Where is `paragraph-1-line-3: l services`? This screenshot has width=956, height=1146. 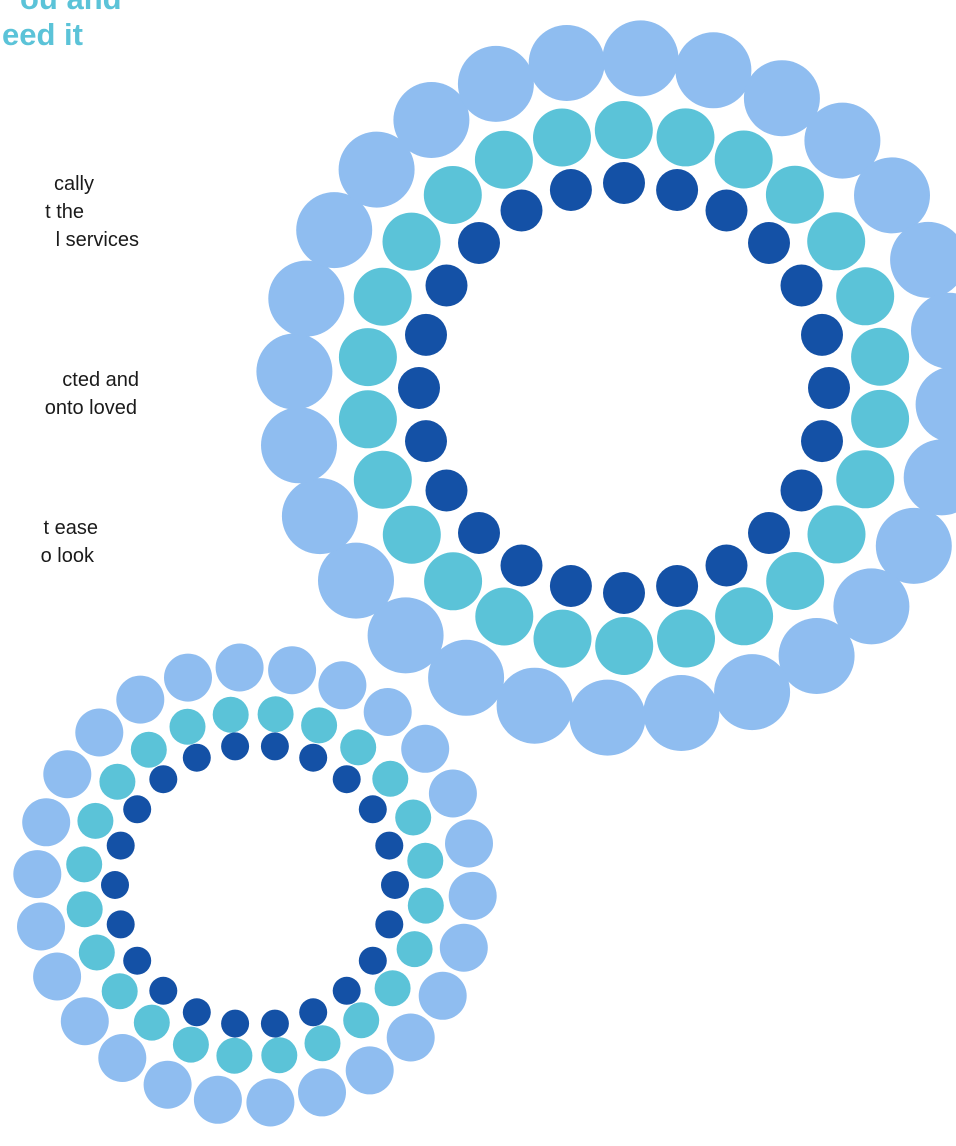 paragraph-1-line-3: l services is located at coordinates (97, 240).